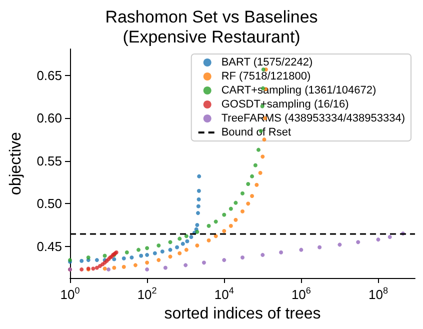 The height and width of the screenshot is (329, 423). Describe the element at coordinates (285, 104) in the screenshot. I see `legend-label: GOSDT+sampling (16/16)` at that location.